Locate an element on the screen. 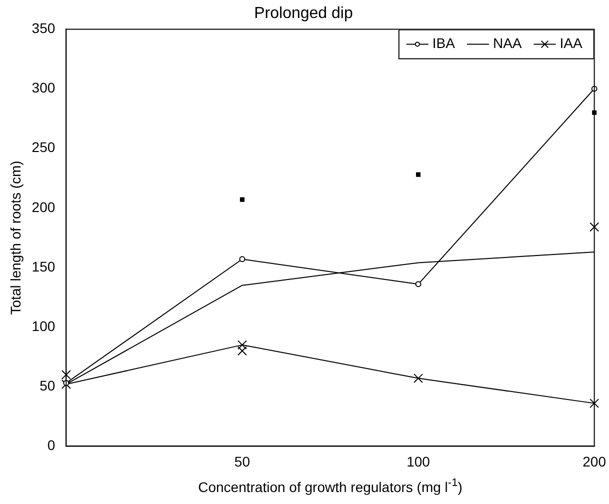 The image size is (609, 504). legend-label: IBA is located at coordinates (444, 43).